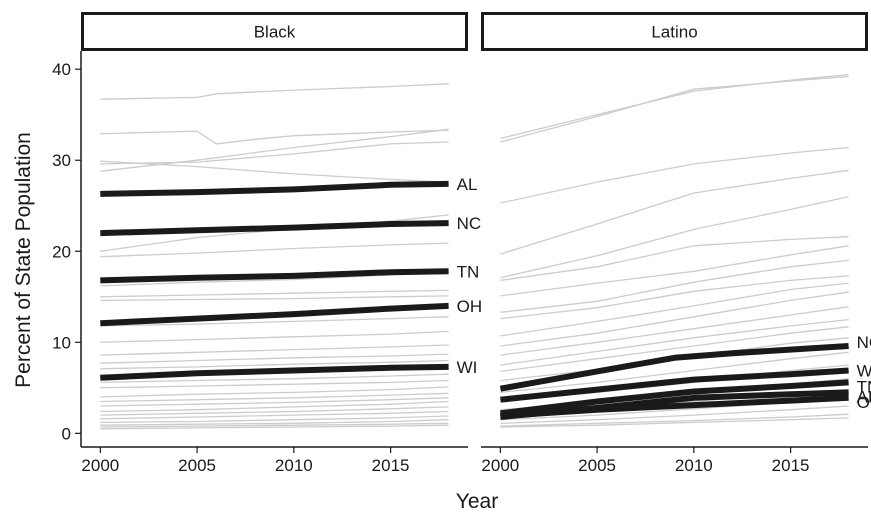 This screenshot has height=515, width=871. I want to click on end-label-latino-al: AL, so click(864, 396).